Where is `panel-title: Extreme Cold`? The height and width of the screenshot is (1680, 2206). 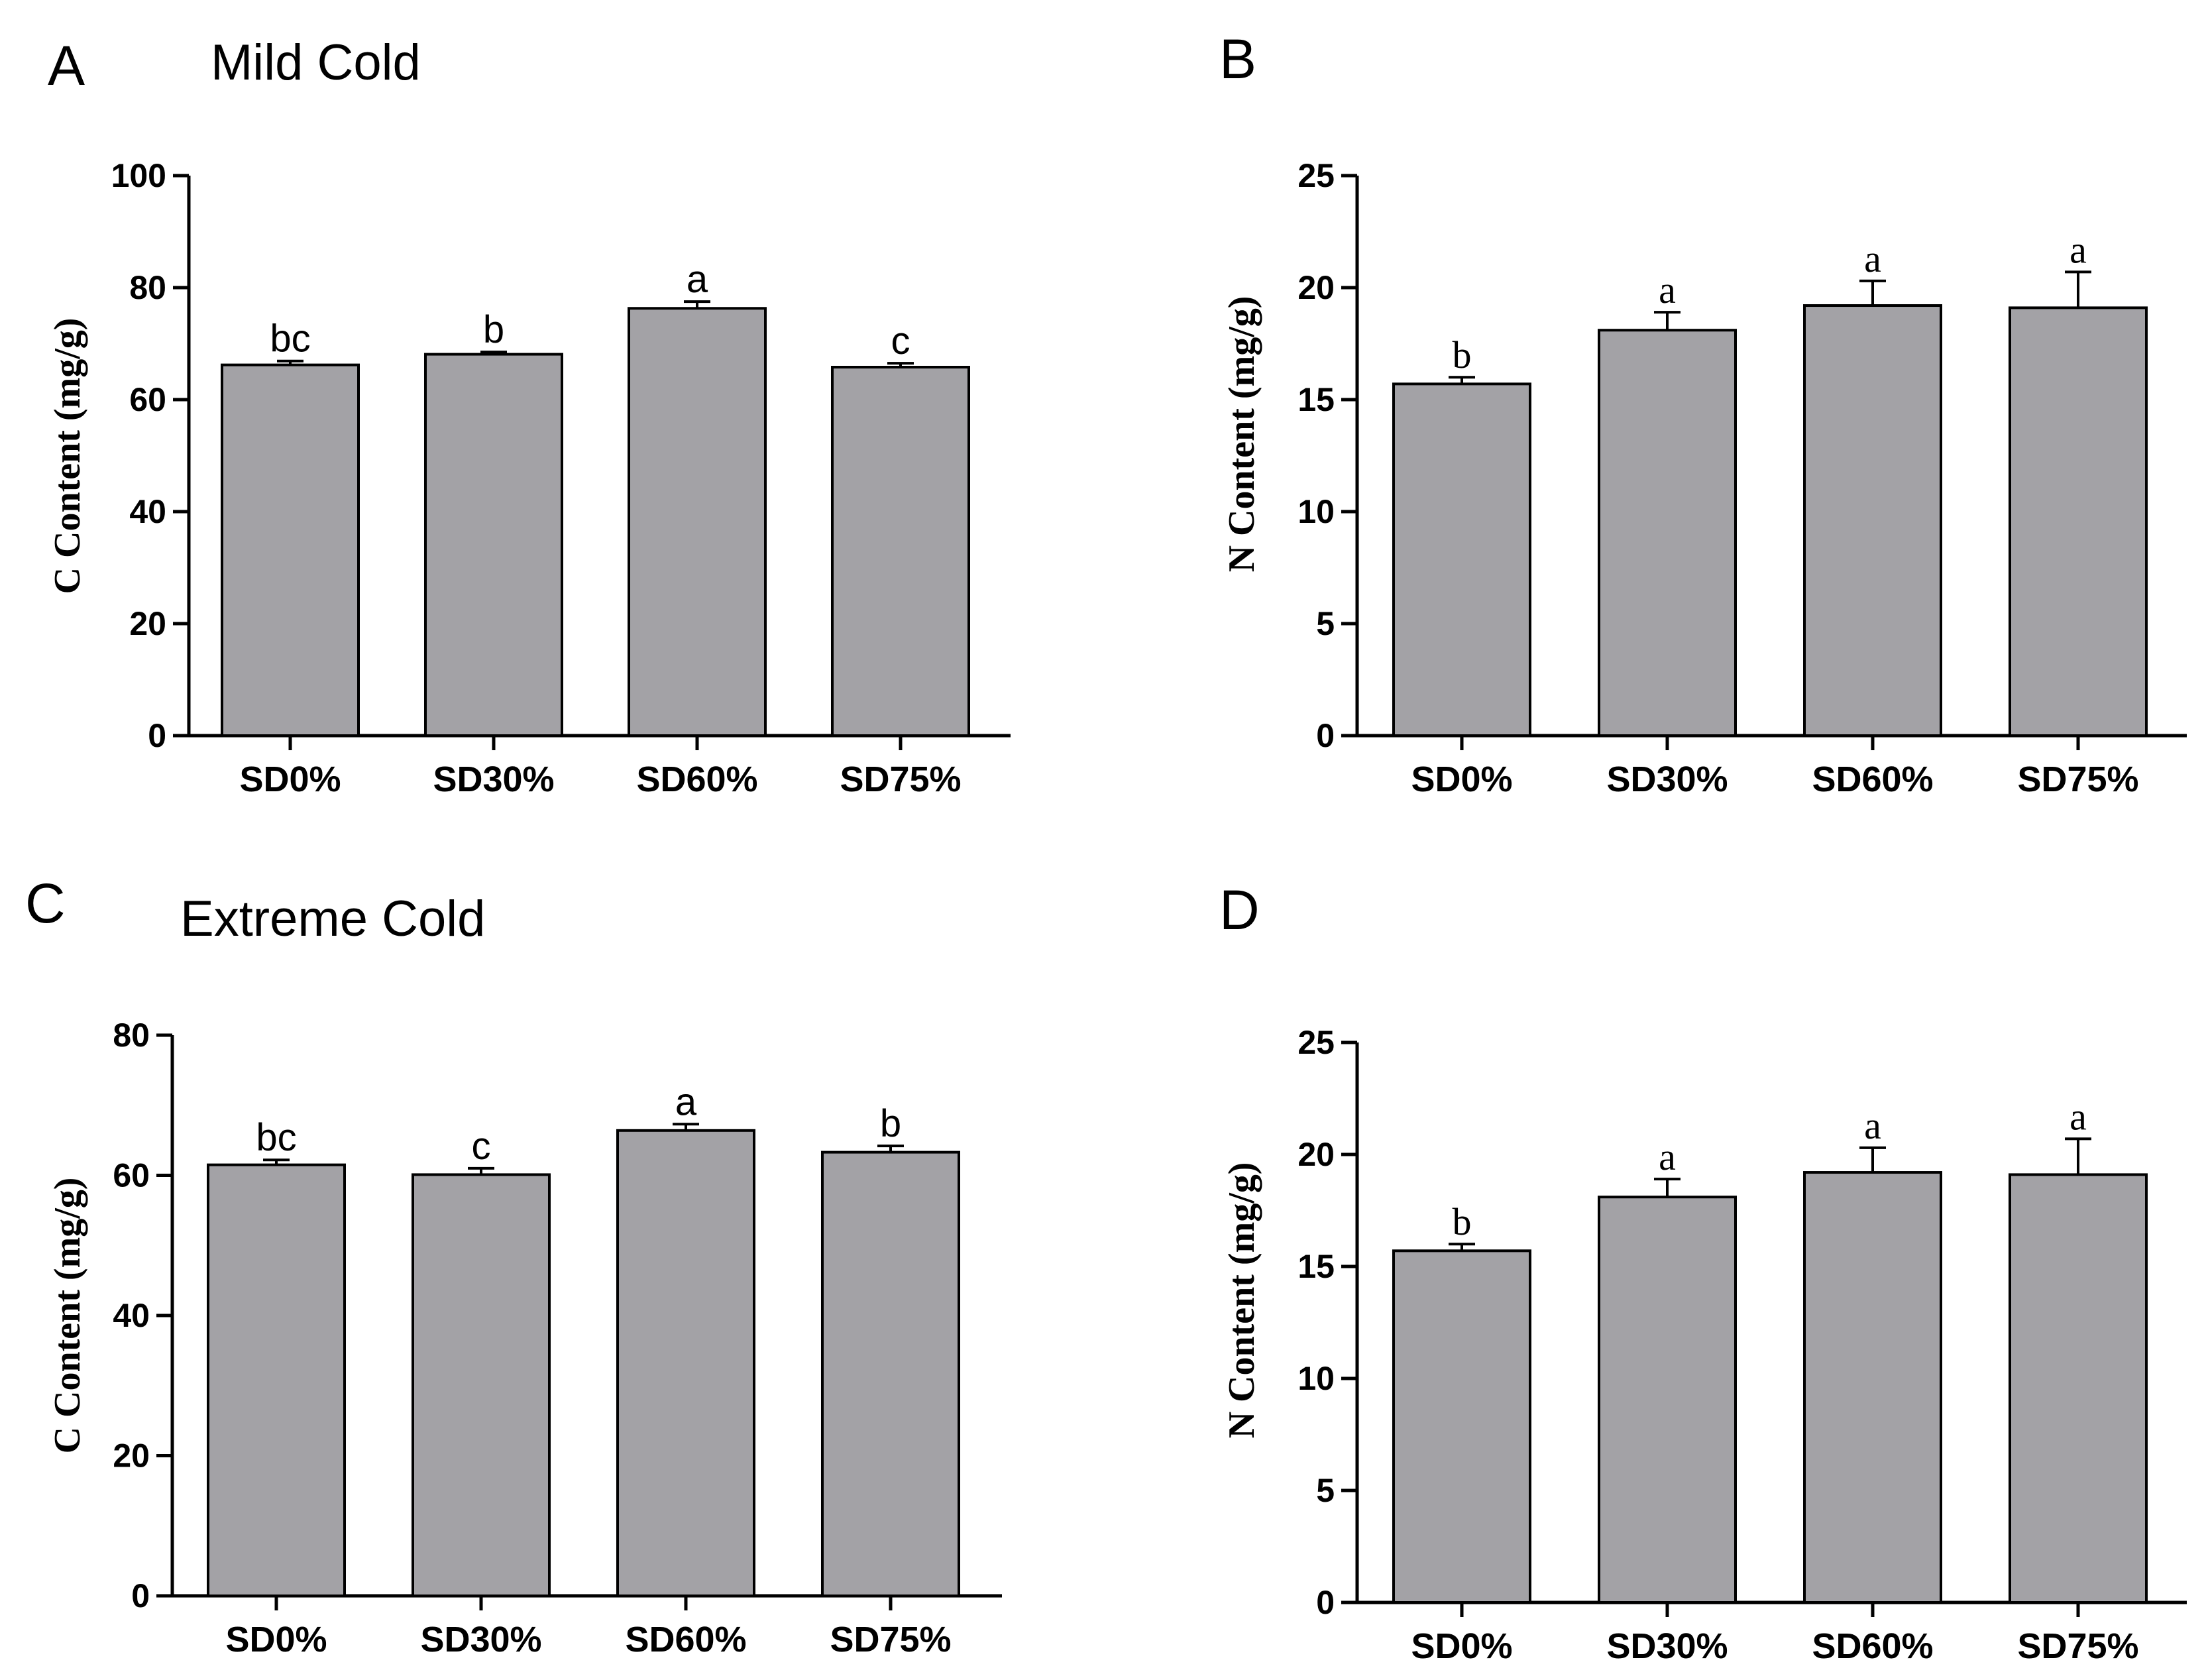 panel-title: Extreme Cold is located at coordinates (332, 919).